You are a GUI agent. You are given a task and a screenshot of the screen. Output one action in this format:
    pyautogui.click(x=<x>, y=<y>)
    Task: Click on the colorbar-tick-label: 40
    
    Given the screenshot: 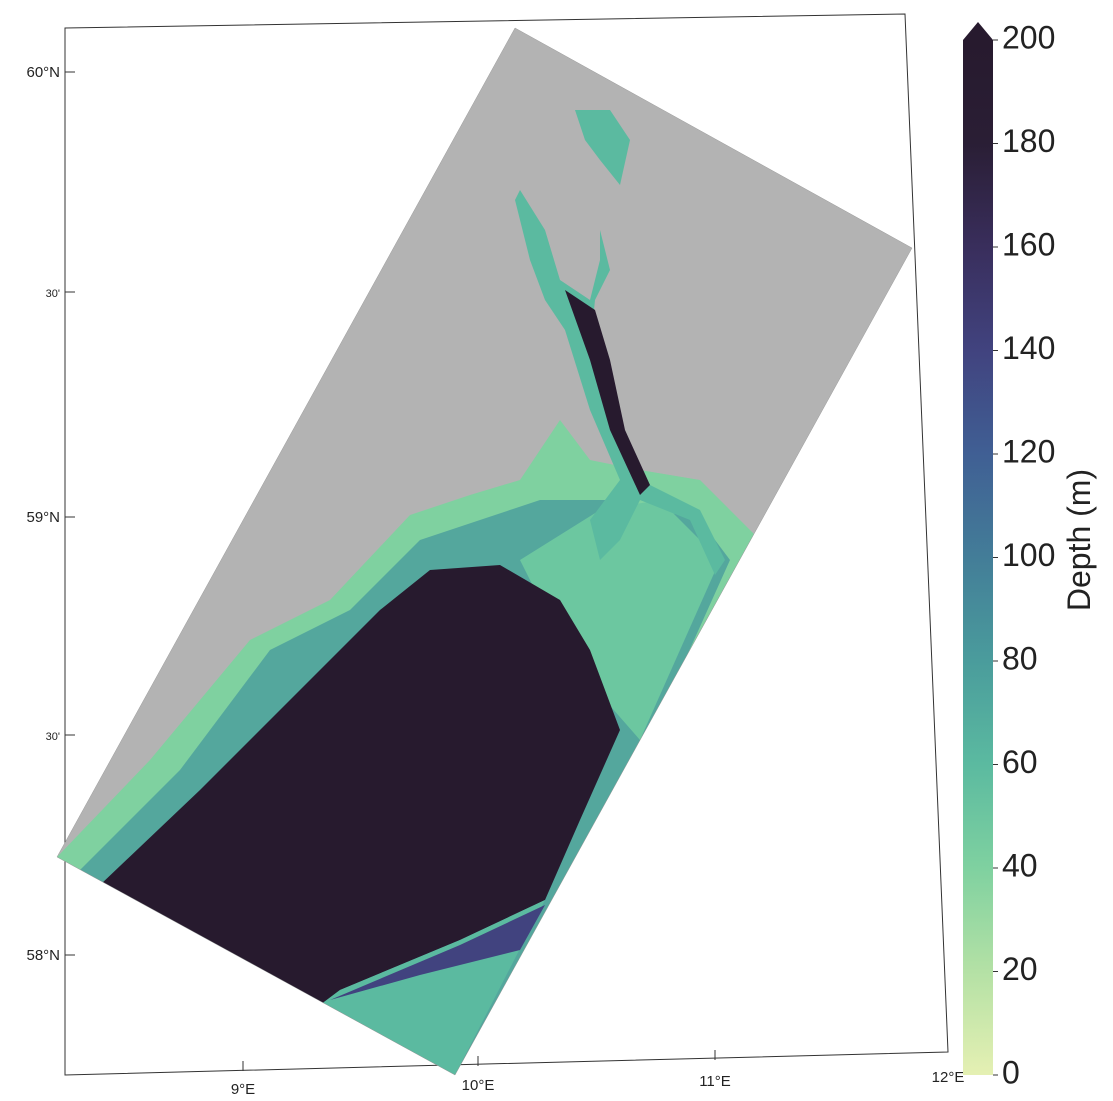 What is the action you would take?
    pyautogui.click(x=1020, y=865)
    